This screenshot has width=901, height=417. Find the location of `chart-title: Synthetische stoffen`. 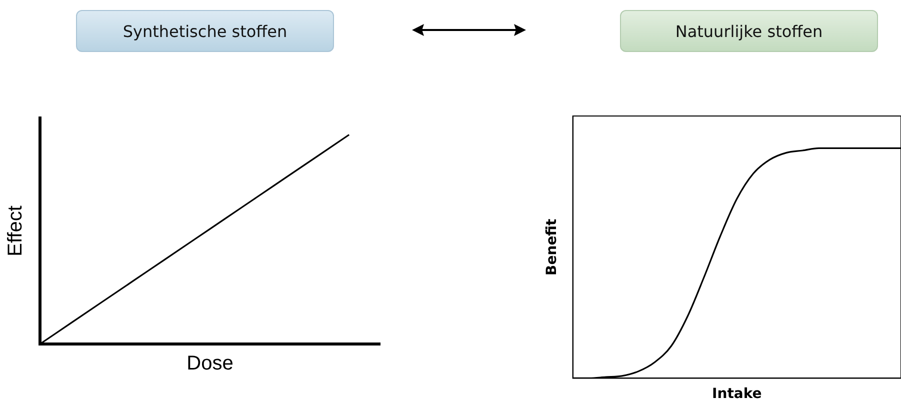

chart-title: Synthetische stoffen is located at coordinates (205, 31).